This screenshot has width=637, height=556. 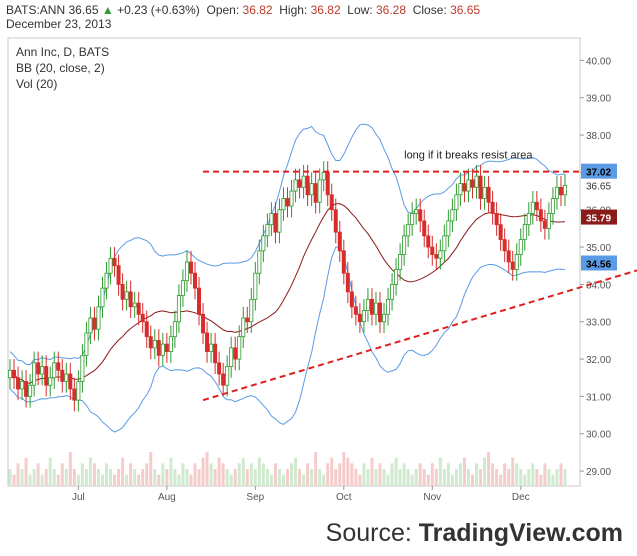 What do you see at coordinates (325, 10) in the screenshot?
I see `high-value: 36.82` at bounding box center [325, 10].